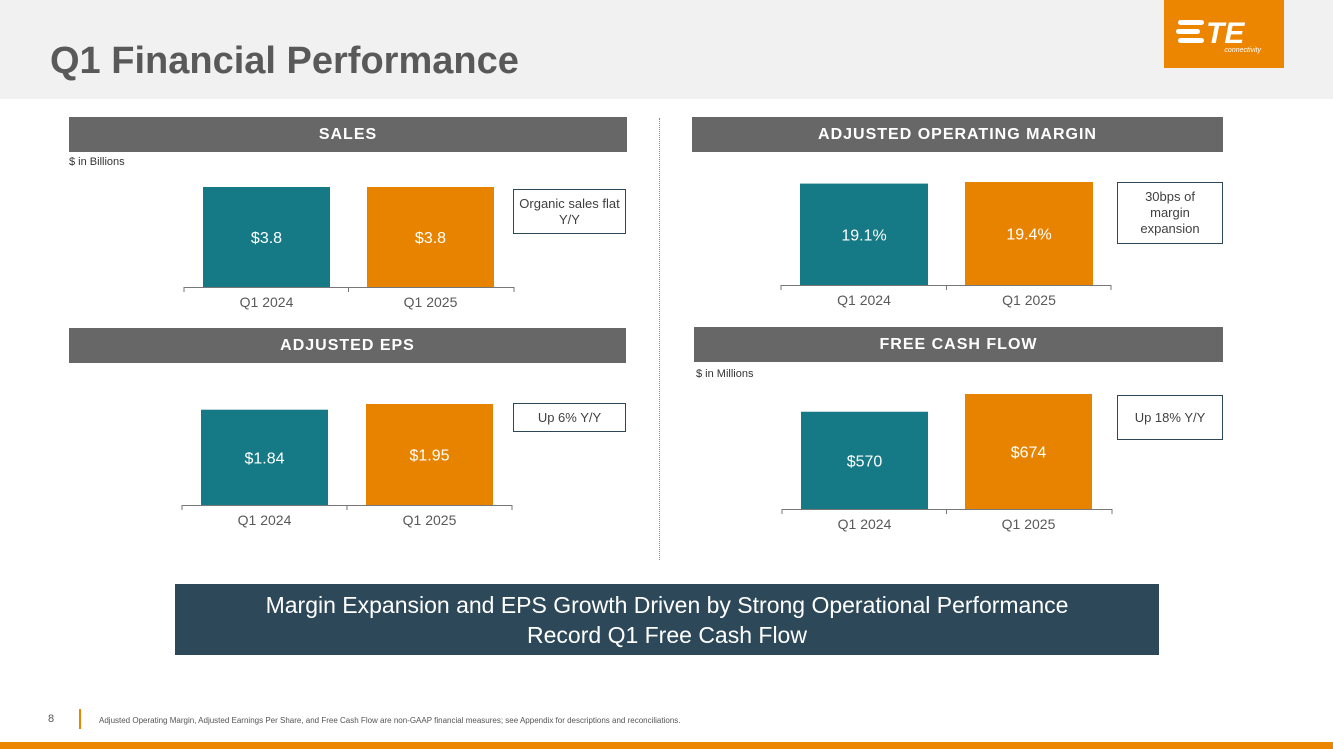 Image resolution: width=1333 pixels, height=749 pixels. I want to click on panel-divider, so click(659, 339).